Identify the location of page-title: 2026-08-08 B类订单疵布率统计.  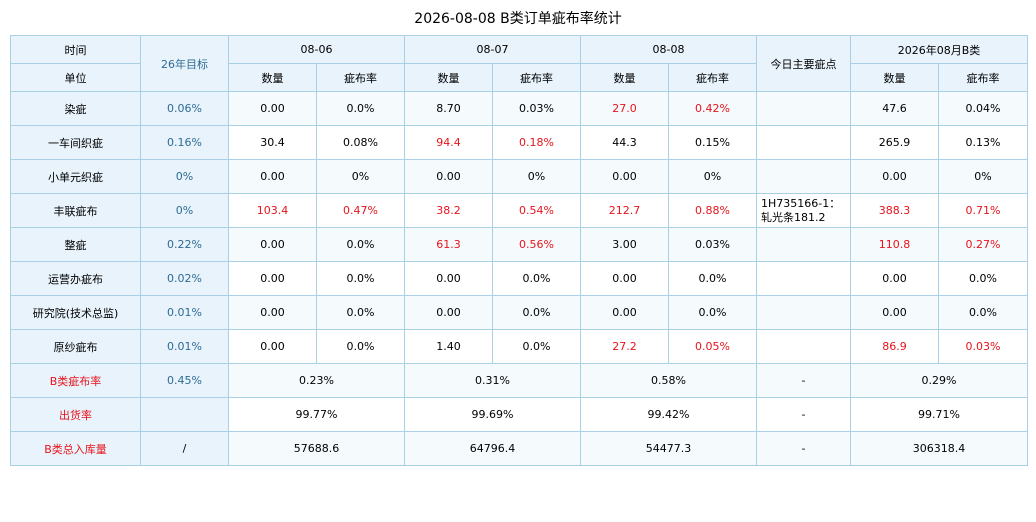
(518, 19).